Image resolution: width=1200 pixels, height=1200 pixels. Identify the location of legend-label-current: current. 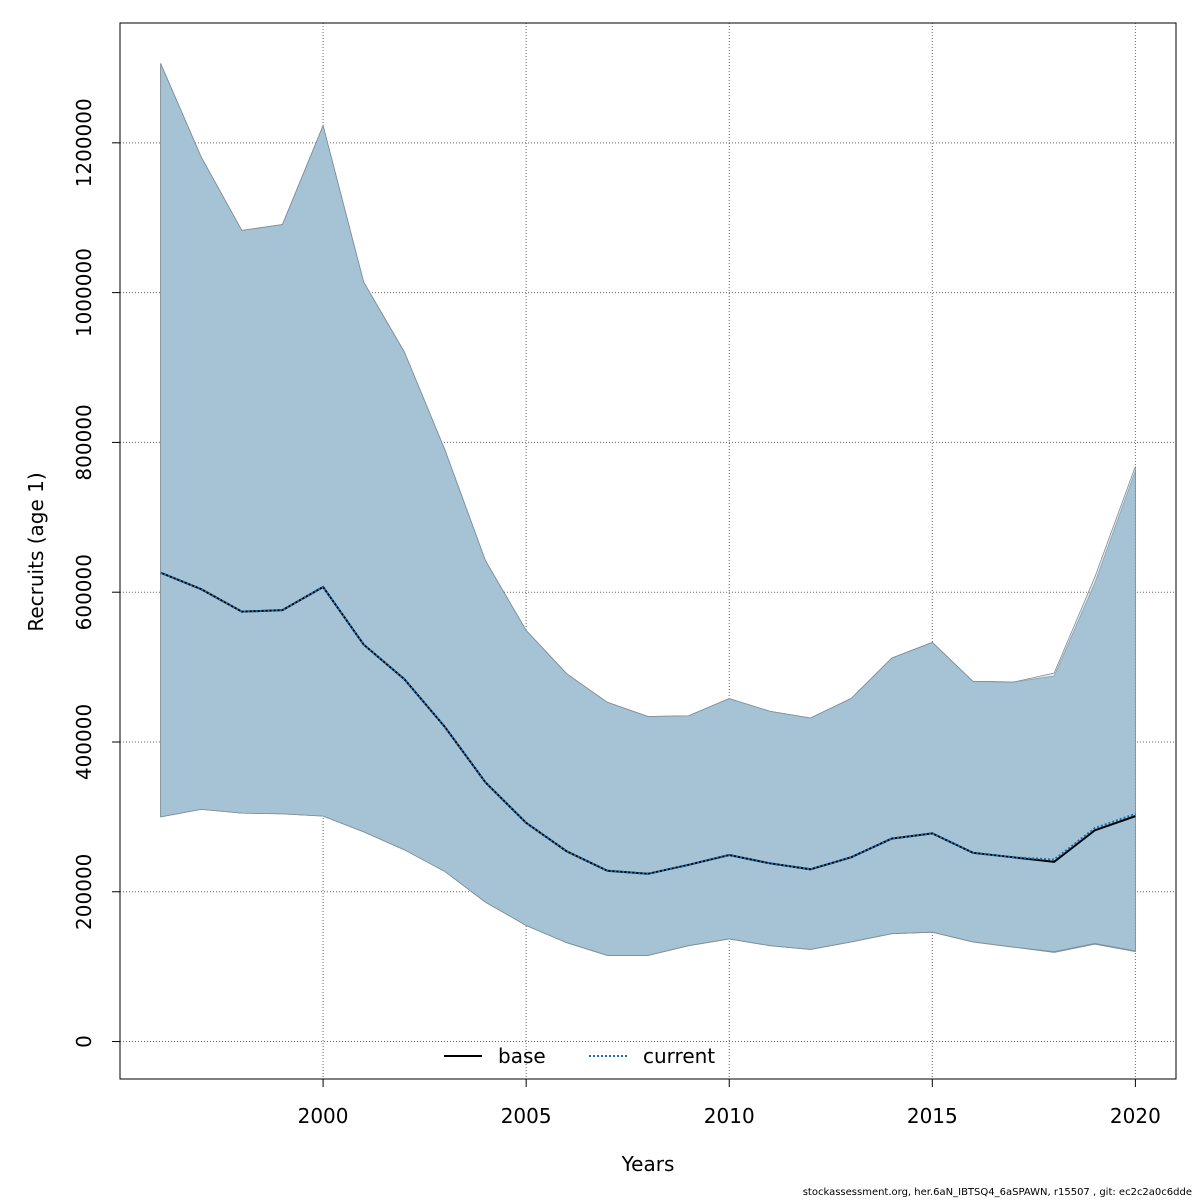
(679, 1056).